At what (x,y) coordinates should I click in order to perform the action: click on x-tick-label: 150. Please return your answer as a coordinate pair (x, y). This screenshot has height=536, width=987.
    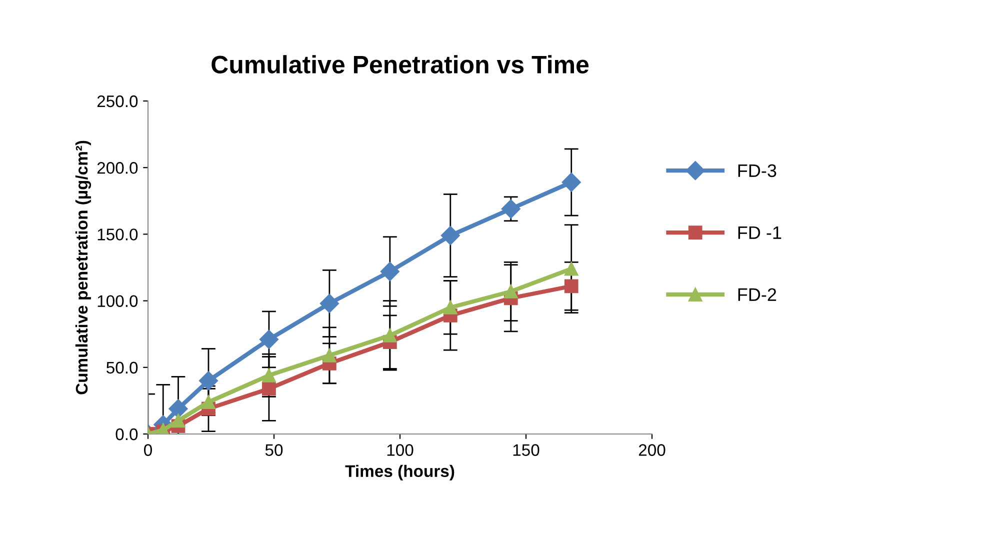
    Looking at the image, I should click on (526, 450).